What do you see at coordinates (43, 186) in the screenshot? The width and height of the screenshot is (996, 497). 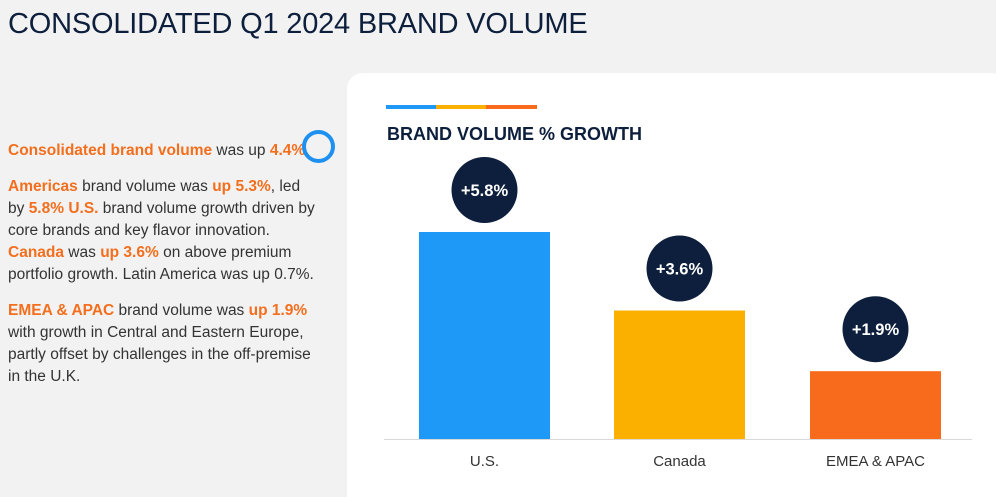 I see `americas-label: Americas` at bounding box center [43, 186].